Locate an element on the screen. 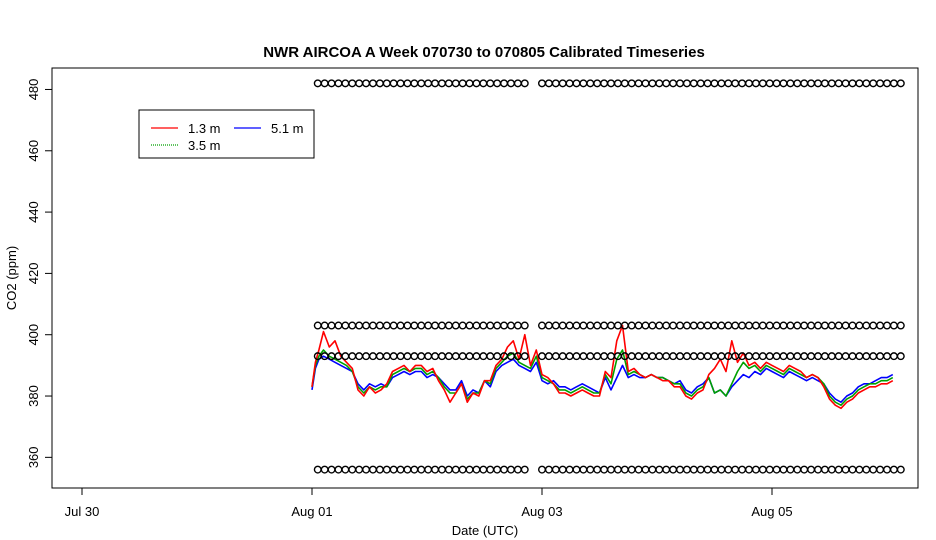  y-tick-label: 480 is located at coordinates (33, 90).